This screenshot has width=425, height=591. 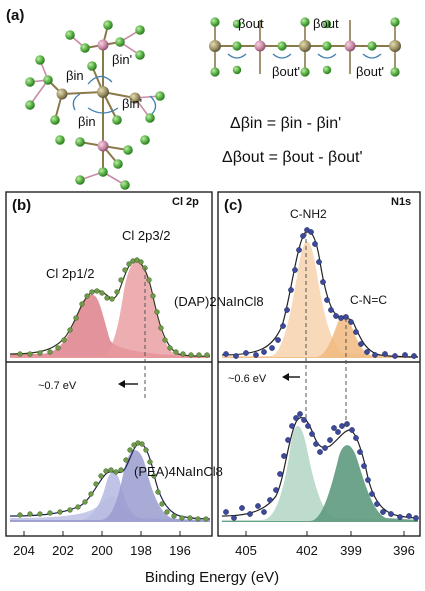 What do you see at coordinates (113, 481) in the screenshot?
I see `cl-bottom-data-points` at bounding box center [113, 481].